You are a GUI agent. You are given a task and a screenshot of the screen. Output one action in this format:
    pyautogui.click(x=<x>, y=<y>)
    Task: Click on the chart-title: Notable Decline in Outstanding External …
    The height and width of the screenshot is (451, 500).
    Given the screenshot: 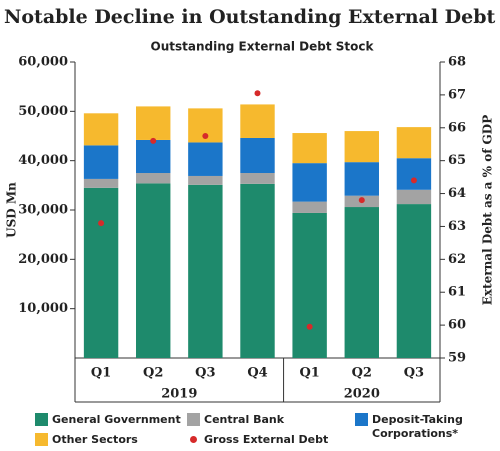 What is the action you would take?
    pyautogui.click(x=250, y=17)
    